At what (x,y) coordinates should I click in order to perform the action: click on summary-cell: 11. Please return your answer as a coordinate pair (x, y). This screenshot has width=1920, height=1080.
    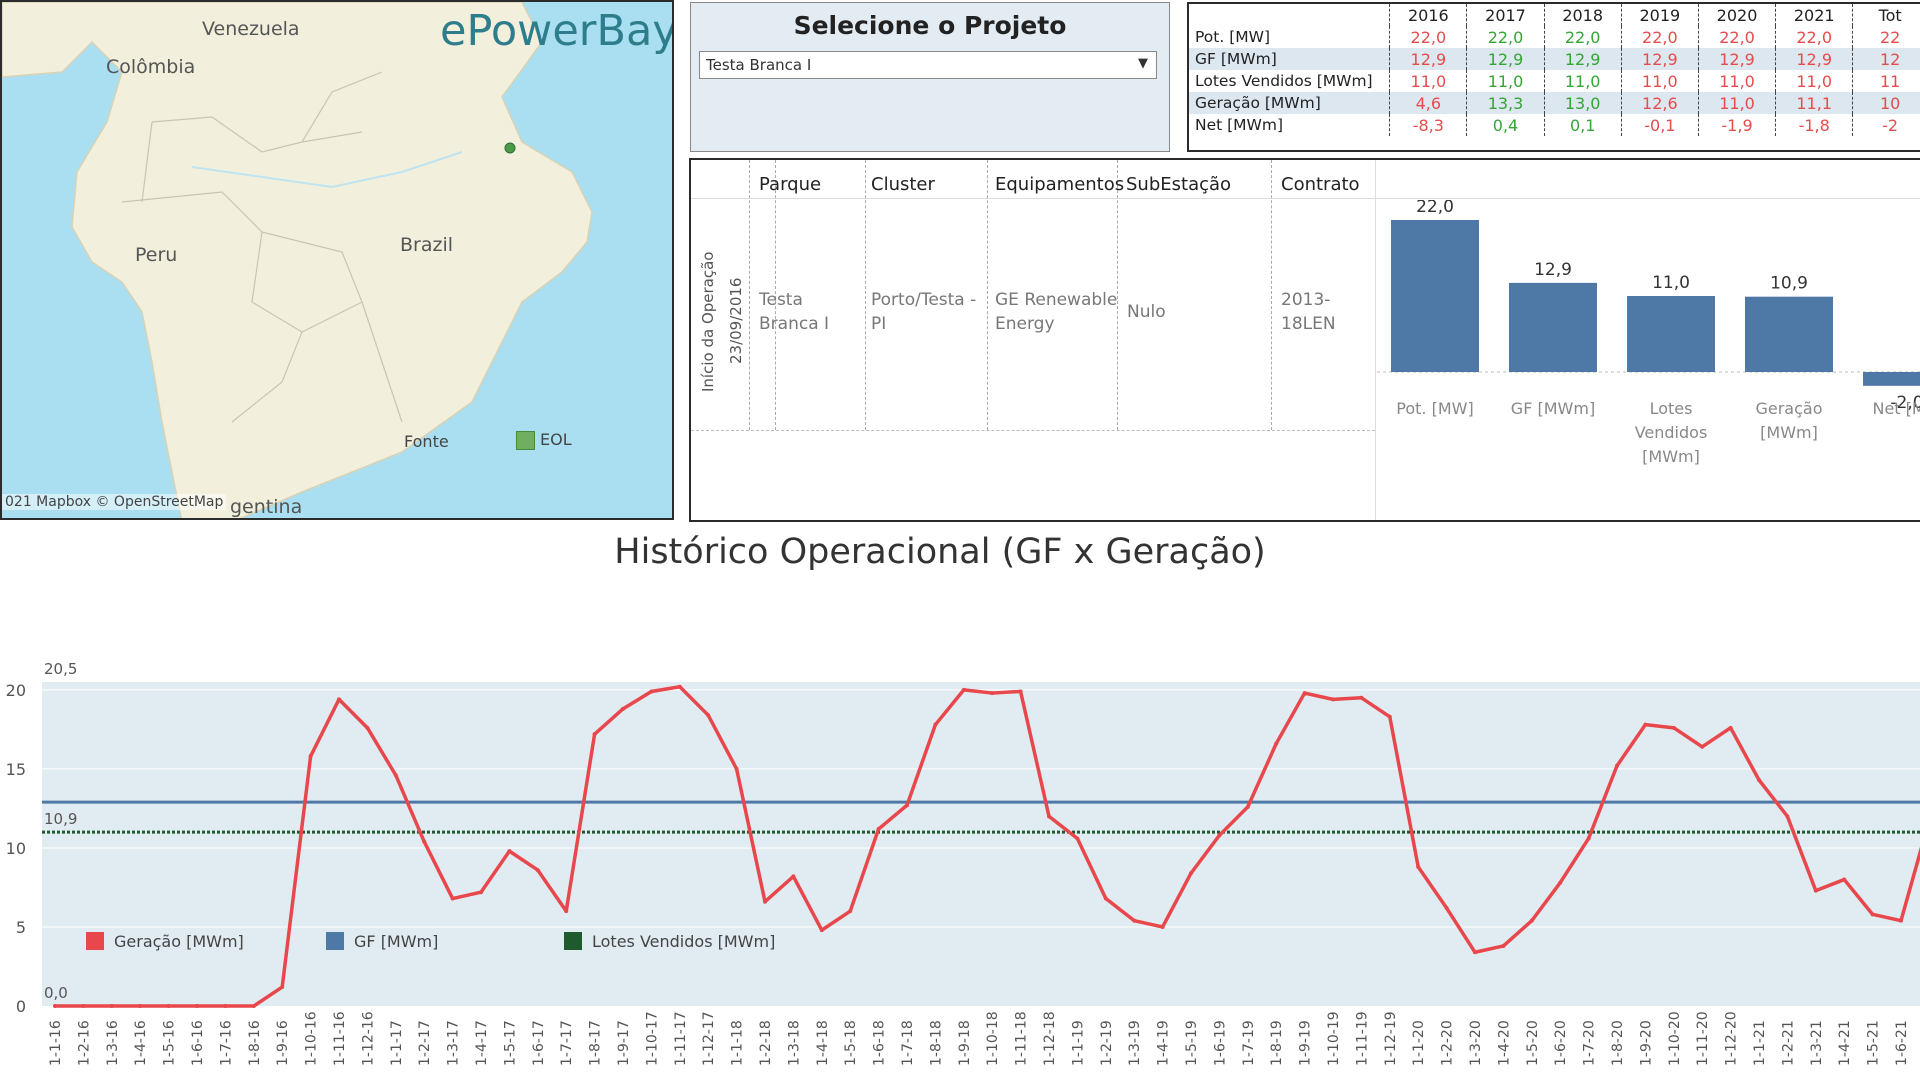
    Looking at the image, I should click on (1886, 81).